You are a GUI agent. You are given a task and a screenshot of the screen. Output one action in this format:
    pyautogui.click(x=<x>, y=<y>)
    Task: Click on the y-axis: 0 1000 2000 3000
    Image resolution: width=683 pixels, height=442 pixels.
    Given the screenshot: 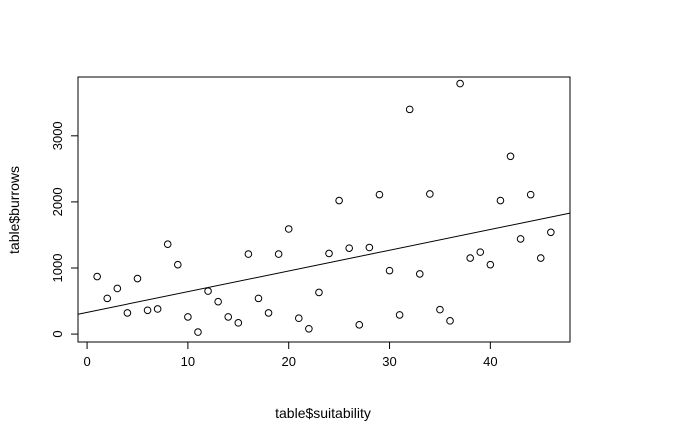 What is the action you would take?
    pyautogui.click(x=64, y=229)
    